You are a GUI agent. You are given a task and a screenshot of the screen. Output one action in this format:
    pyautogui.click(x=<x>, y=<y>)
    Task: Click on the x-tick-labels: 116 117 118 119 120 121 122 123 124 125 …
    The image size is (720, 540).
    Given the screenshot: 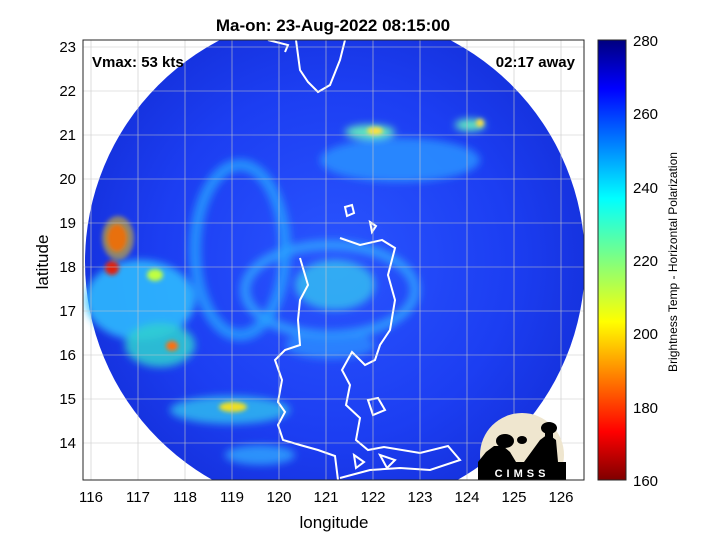 What is the action you would take?
    pyautogui.click(x=326, y=497)
    